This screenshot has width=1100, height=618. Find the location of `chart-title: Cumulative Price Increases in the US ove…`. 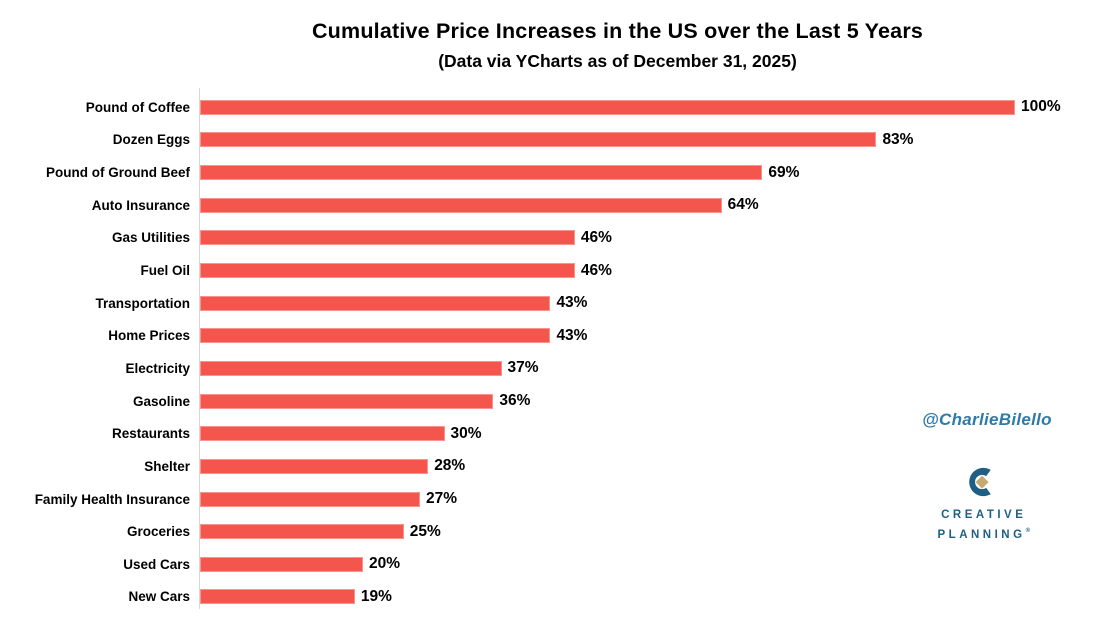

chart-title: Cumulative Price Increases in the US ove… is located at coordinates (617, 31).